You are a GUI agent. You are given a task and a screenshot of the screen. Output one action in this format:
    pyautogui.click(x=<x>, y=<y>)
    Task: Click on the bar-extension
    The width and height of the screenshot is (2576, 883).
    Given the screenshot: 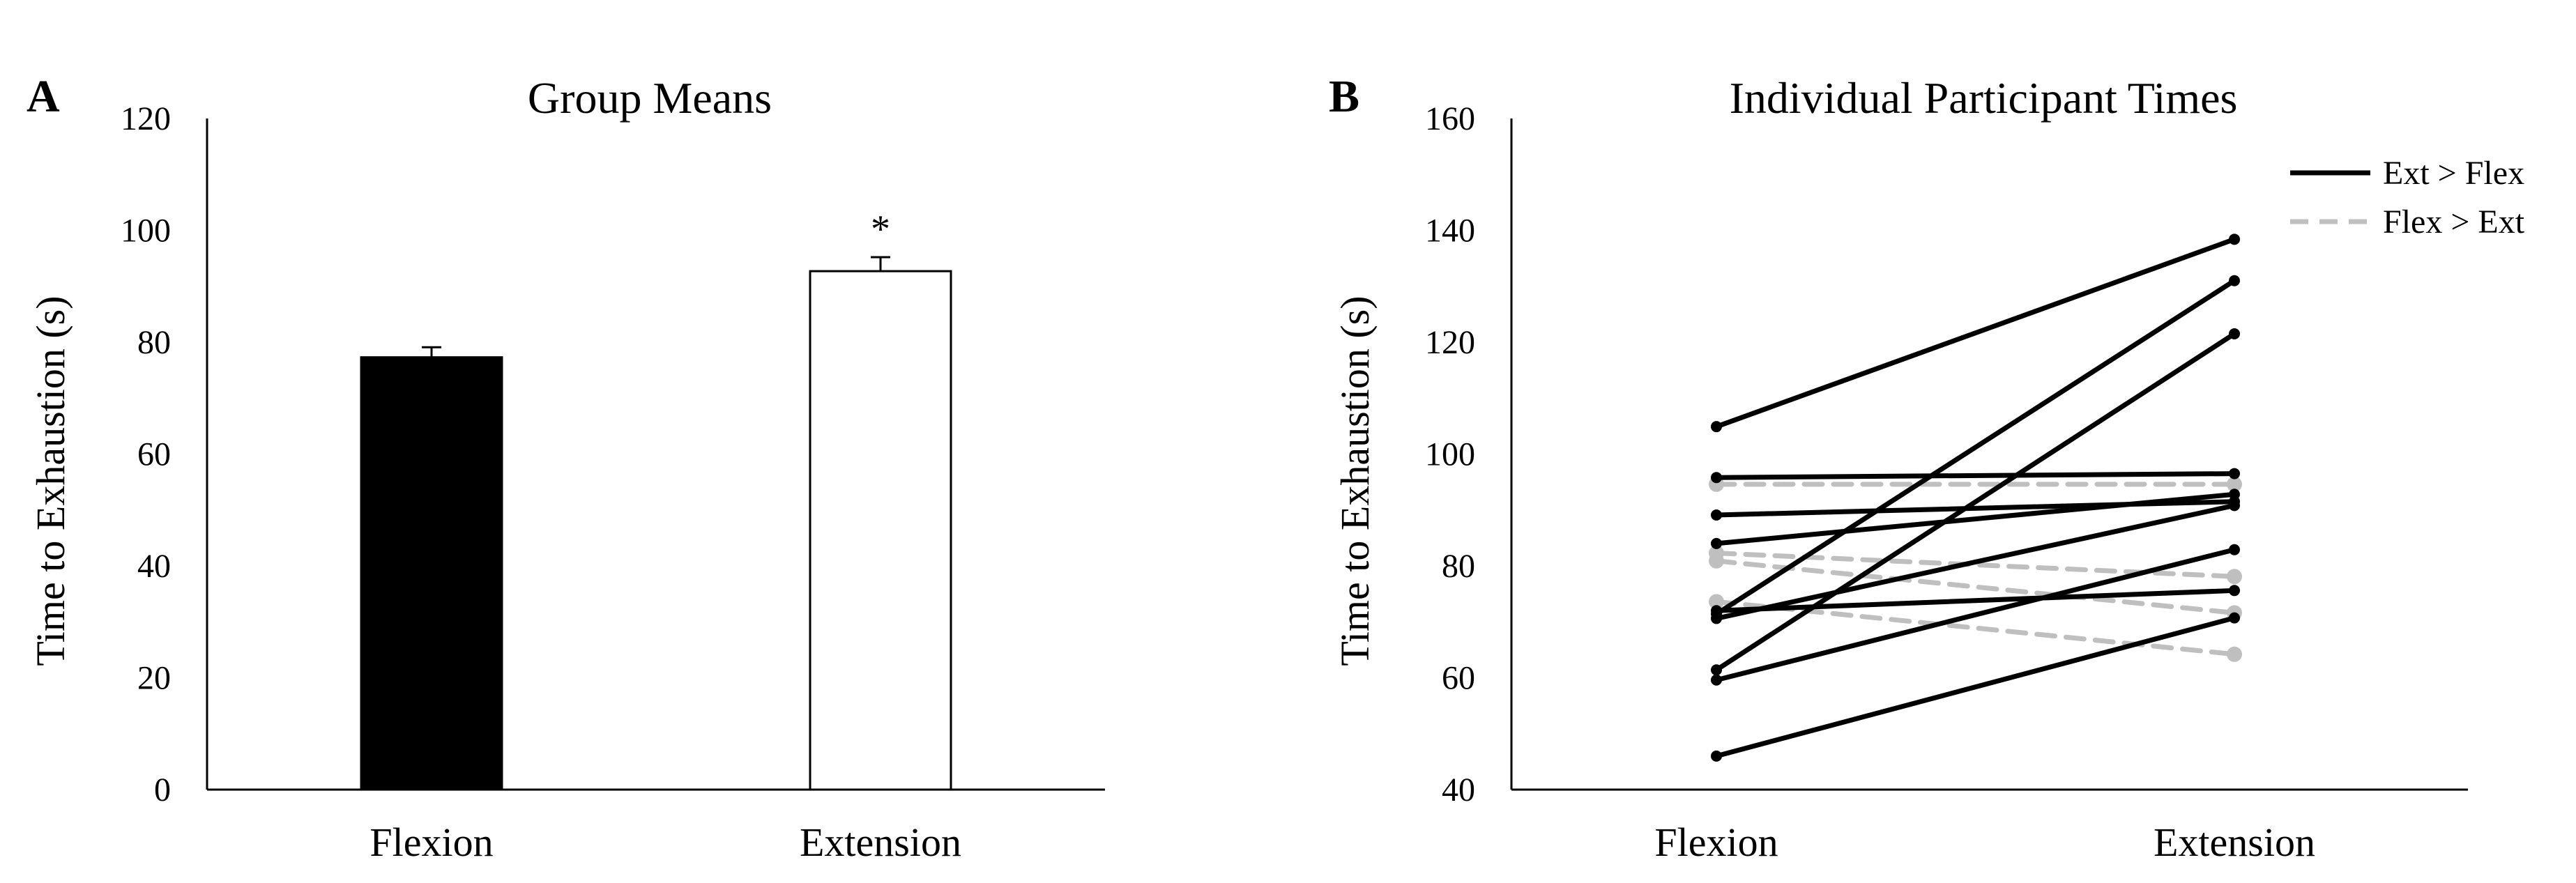 What is the action you would take?
    pyautogui.click(x=880, y=530)
    